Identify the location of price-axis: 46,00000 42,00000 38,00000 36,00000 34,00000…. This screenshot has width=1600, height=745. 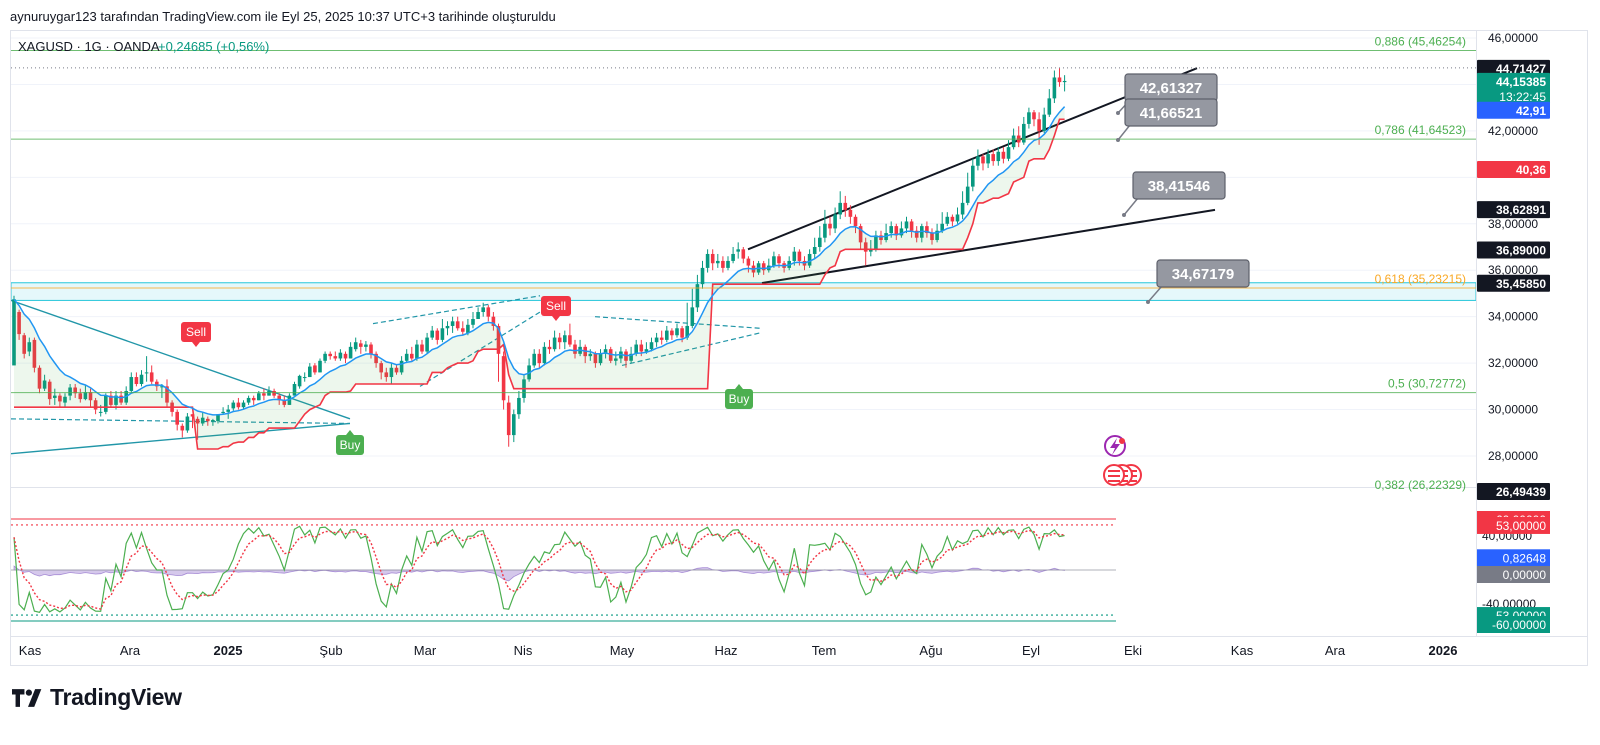
(1513, 265).